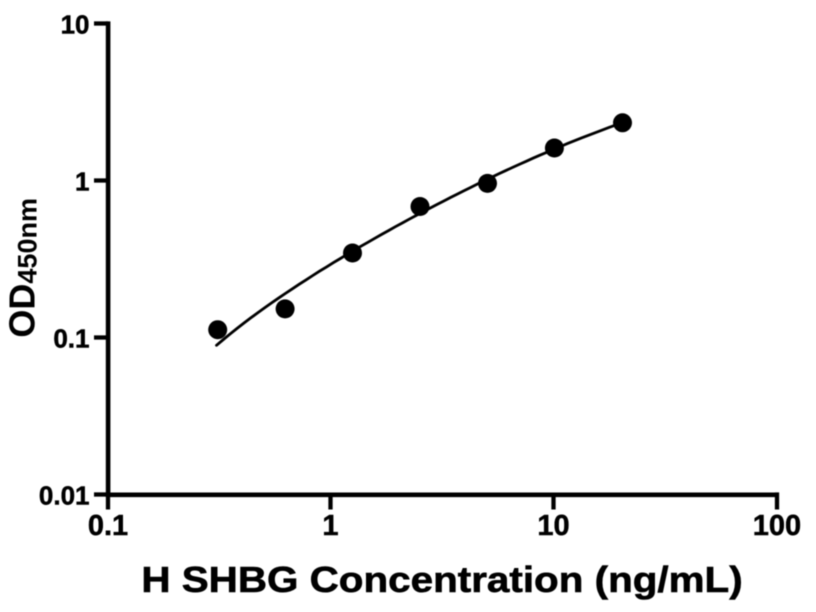 The height and width of the screenshot is (612, 816). Describe the element at coordinates (64, 496) in the screenshot. I see `svg-text: 0.01` at that location.